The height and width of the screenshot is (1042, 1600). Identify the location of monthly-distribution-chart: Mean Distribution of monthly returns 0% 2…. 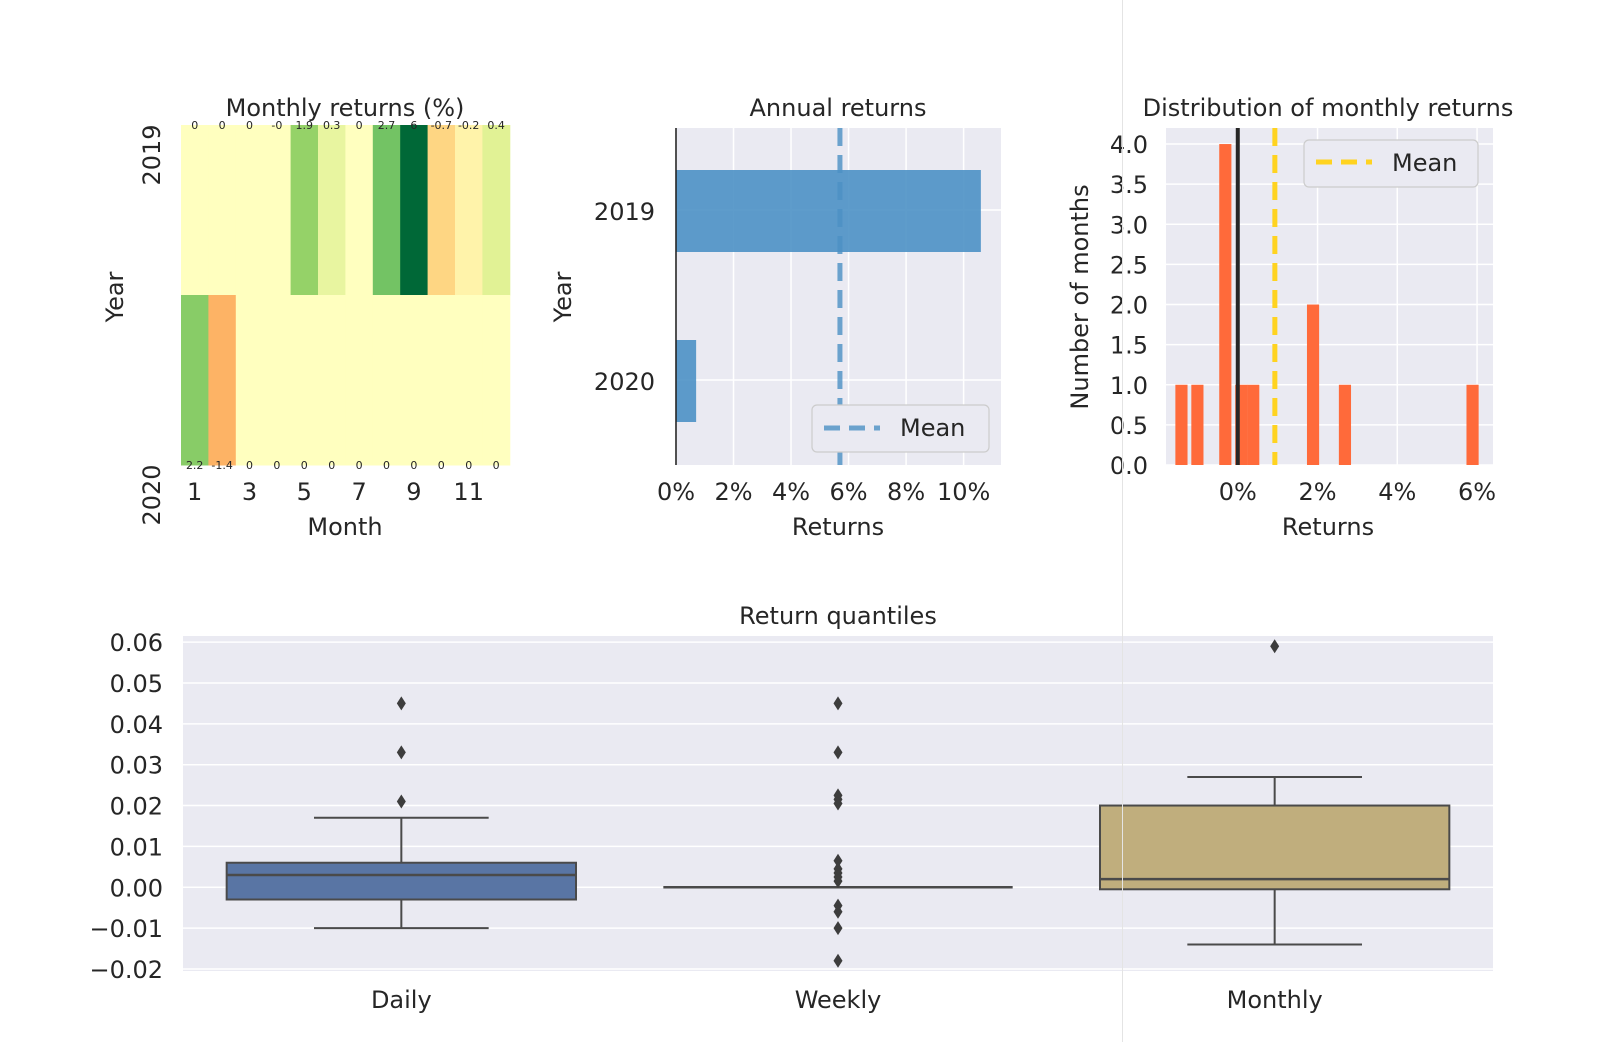
(1289, 317).